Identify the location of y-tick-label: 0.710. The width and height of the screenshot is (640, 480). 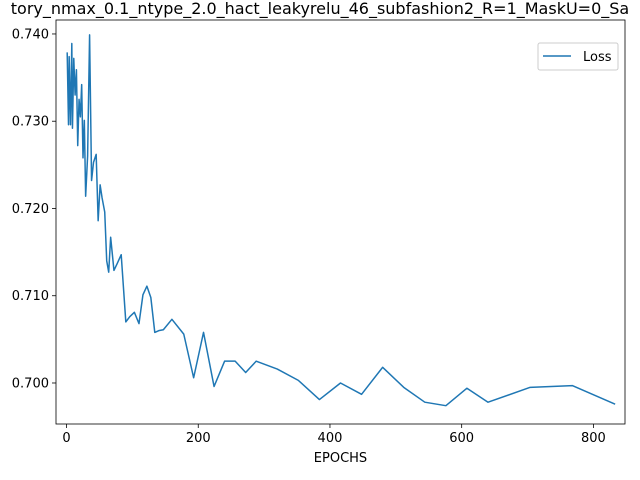
(30, 296).